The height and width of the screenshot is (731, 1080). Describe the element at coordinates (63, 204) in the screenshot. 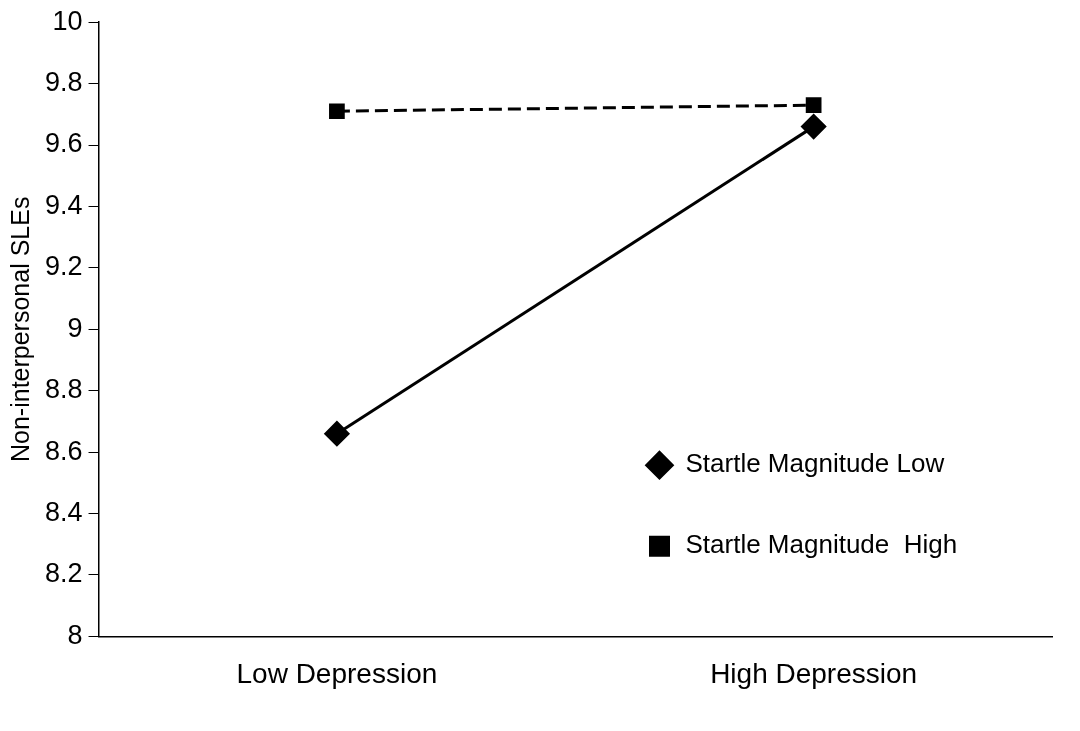

I see `y-tick-label: 9.4` at that location.